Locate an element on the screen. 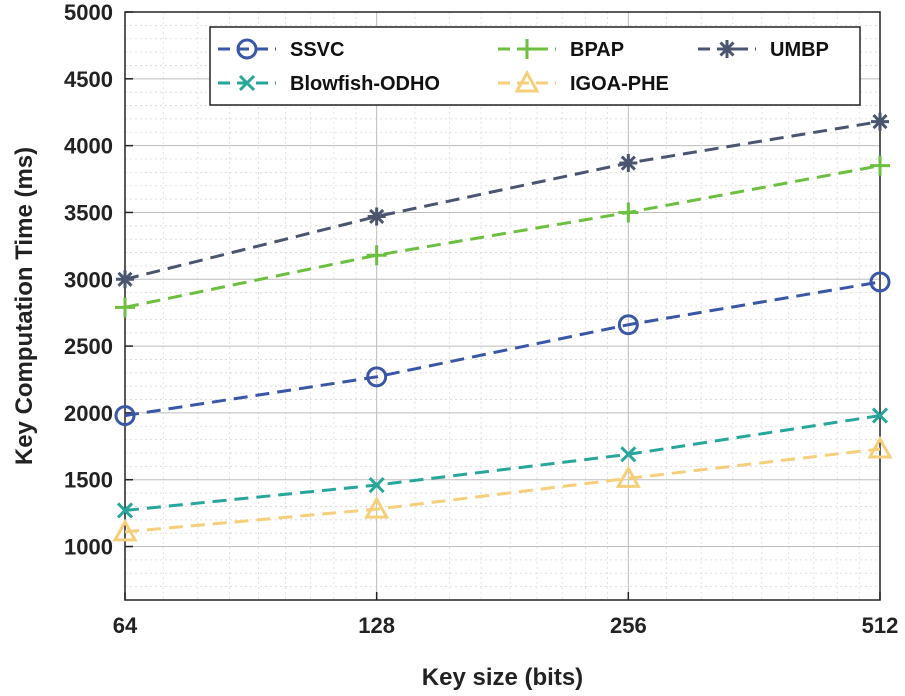 The width and height of the screenshot is (905, 696). y-axis-ticks: 1000 1500 2000 2500 3000 3500 4000 4500 5000 is located at coordinates (98, 280).